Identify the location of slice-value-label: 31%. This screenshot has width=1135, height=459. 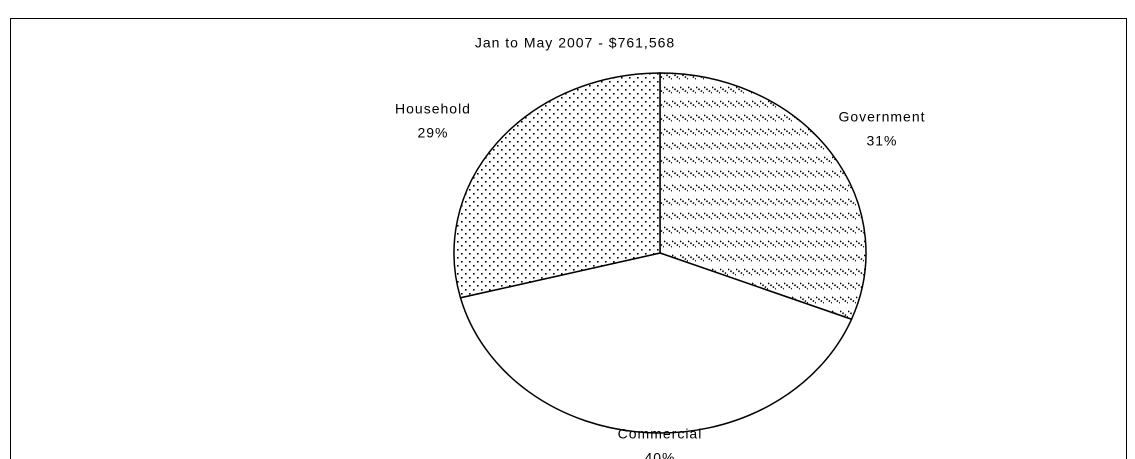
(881, 141).